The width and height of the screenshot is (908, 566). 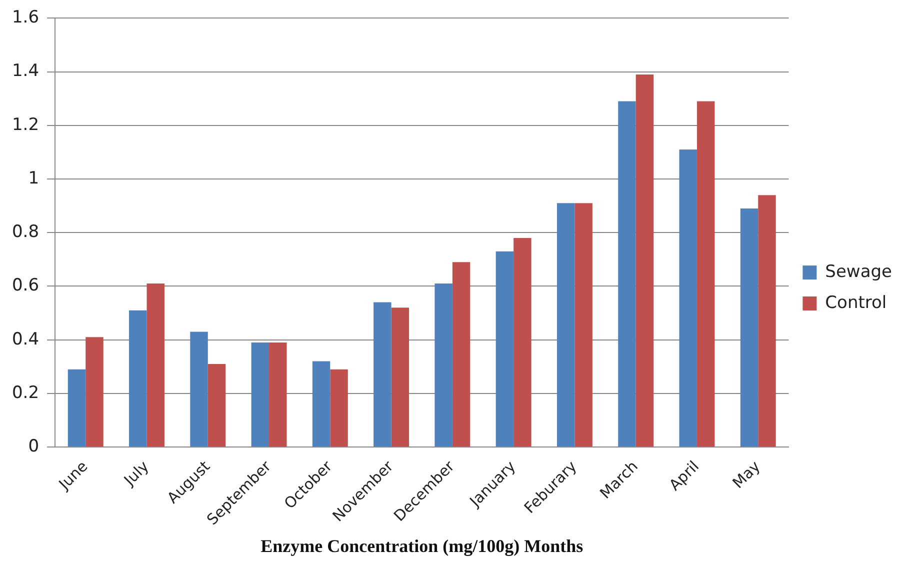 What do you see at coordinates (26, 232) in the screenshot?
I see `y-tick-label: 0.8` at bounding box center [26, 232].